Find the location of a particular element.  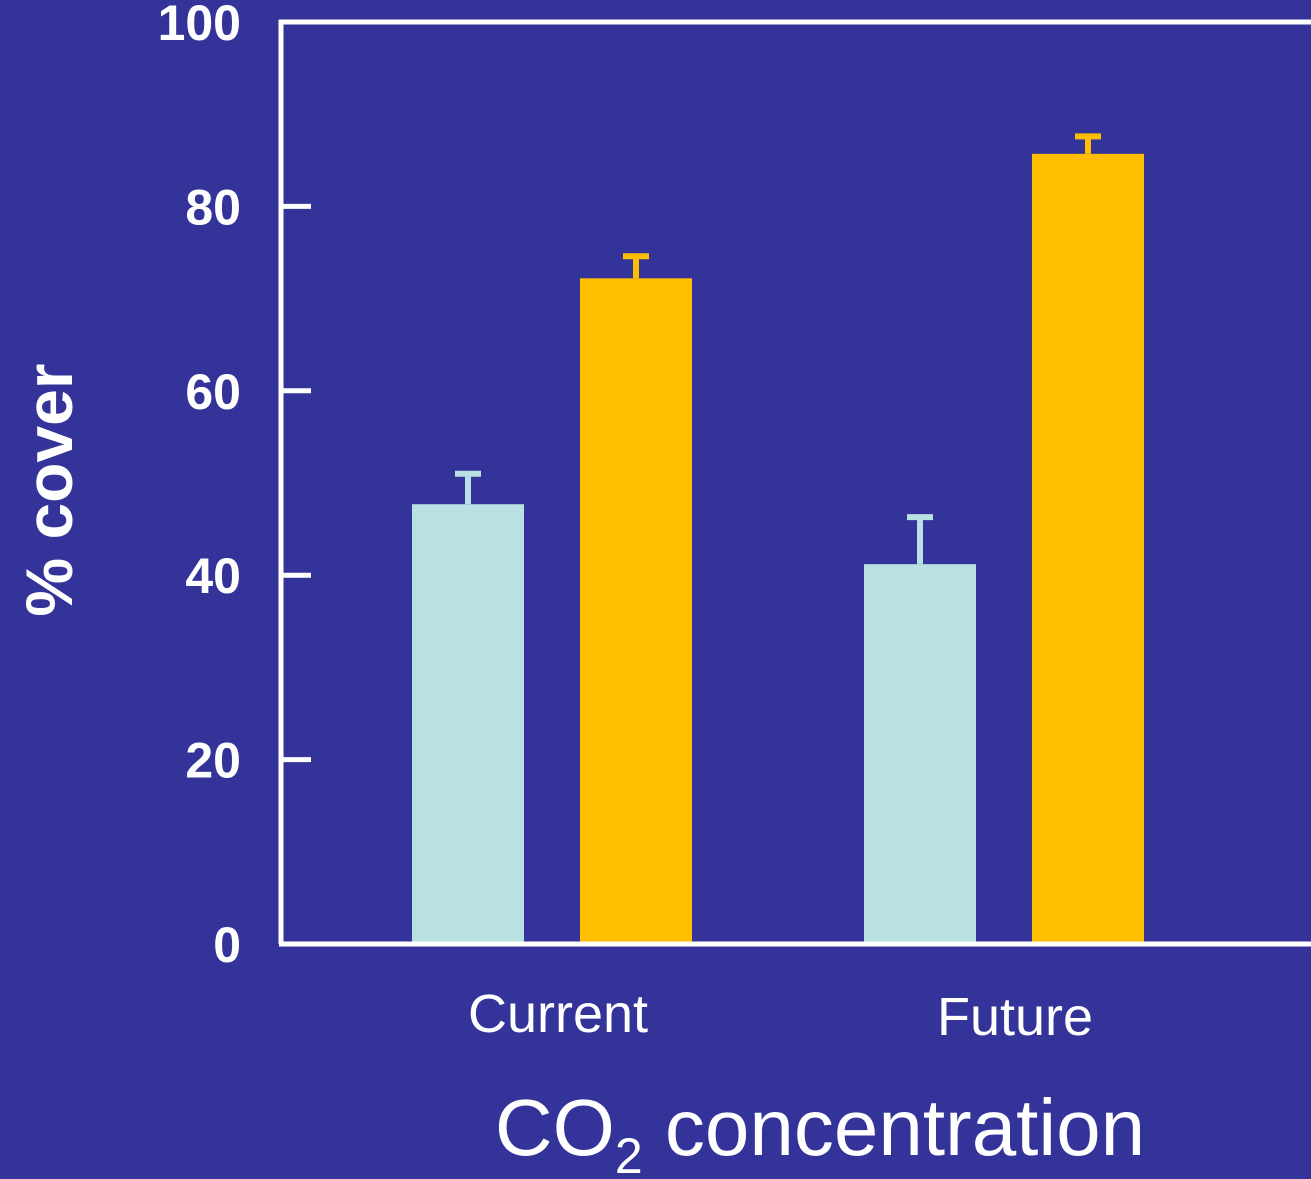

y-axis-title: % cover is located at coordinates (49, 489).